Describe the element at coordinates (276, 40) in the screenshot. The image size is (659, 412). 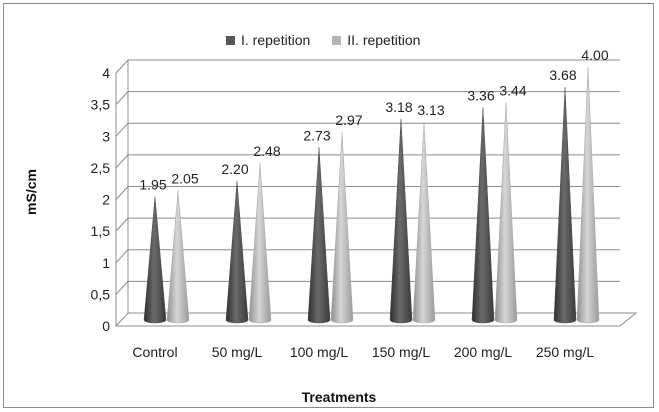
I see `legend-label-series-1: I. repetition` at that location.